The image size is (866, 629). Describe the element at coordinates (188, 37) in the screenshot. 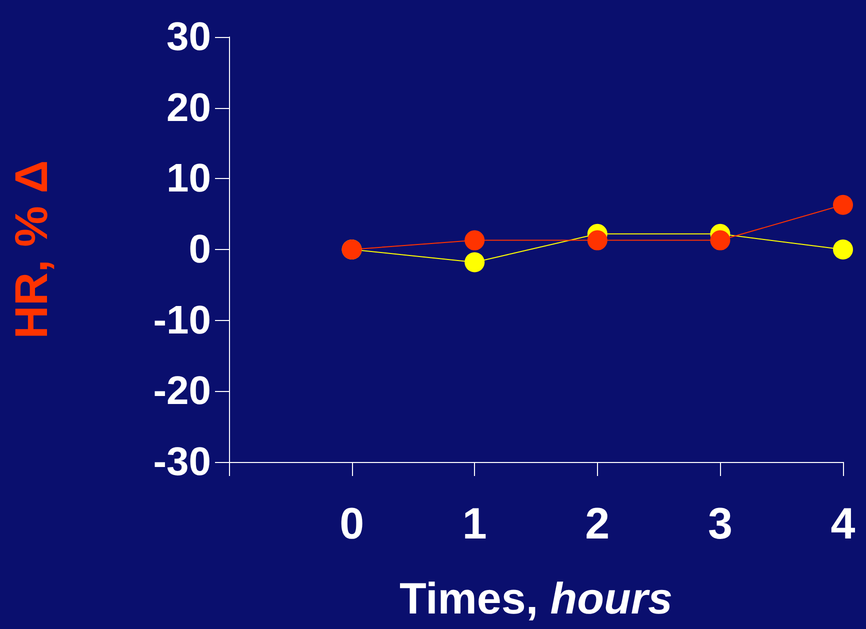

I see `y-tick-label: 30` at that location.